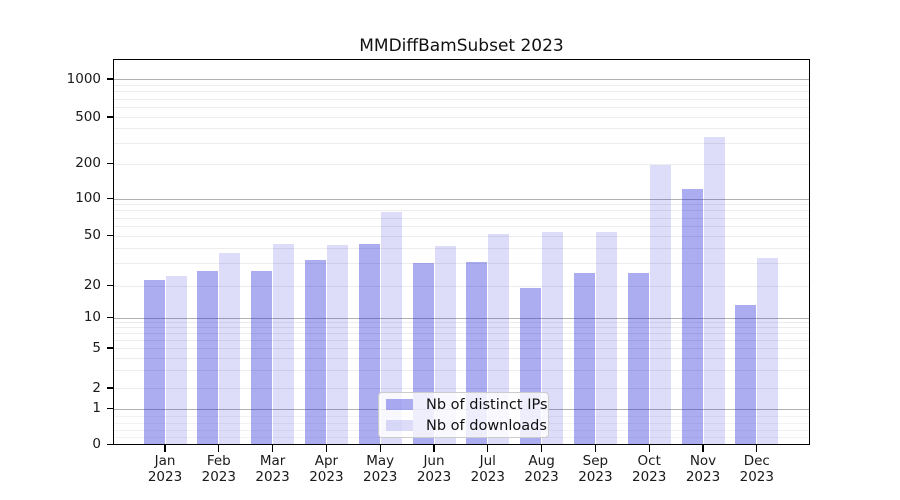 The height and width of the screenshot is (500, 900). What do you see at coordinates (487, 404) in the screenshot?
I see `legend-label-distinct-ips: Nb of distinct IPs` at bounding box center [487, 404].